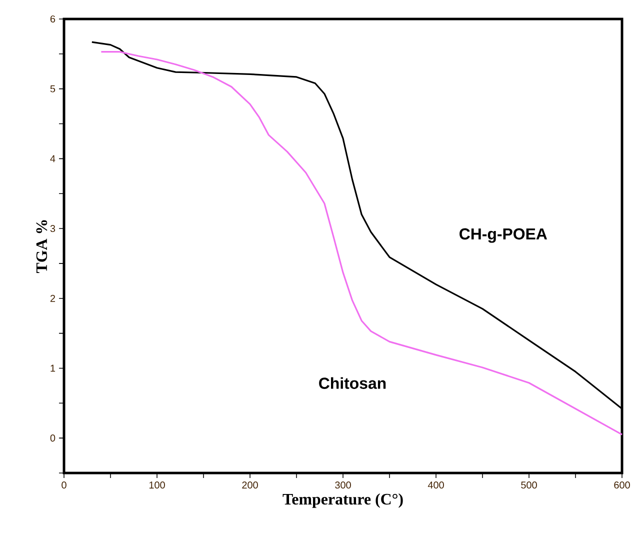 The height and width of the screenshot is (539, 635). What do you see at coordinates (42, 246) in the screenshot?
I see `y-axis-title: TGA %` at bounding box center [42, 246].